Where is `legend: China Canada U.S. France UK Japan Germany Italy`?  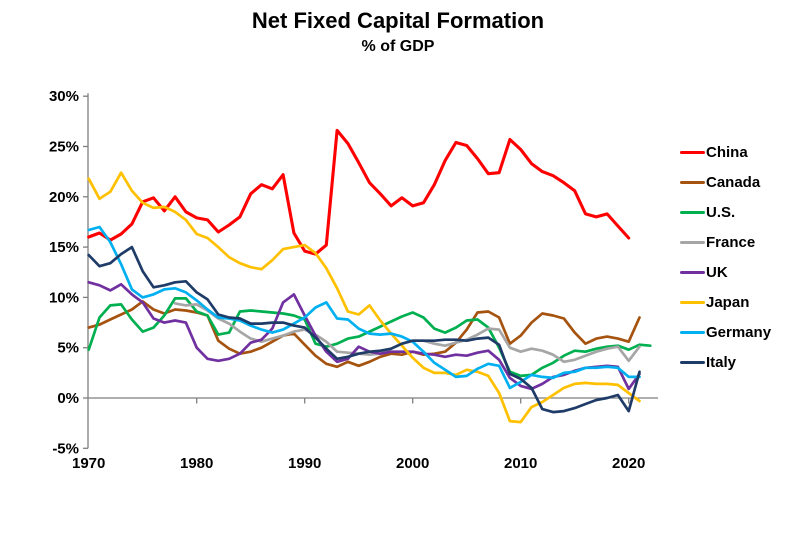 legend: China Canada U.S. France UK Japan Germany Italy is located at coordinates (725, 257).